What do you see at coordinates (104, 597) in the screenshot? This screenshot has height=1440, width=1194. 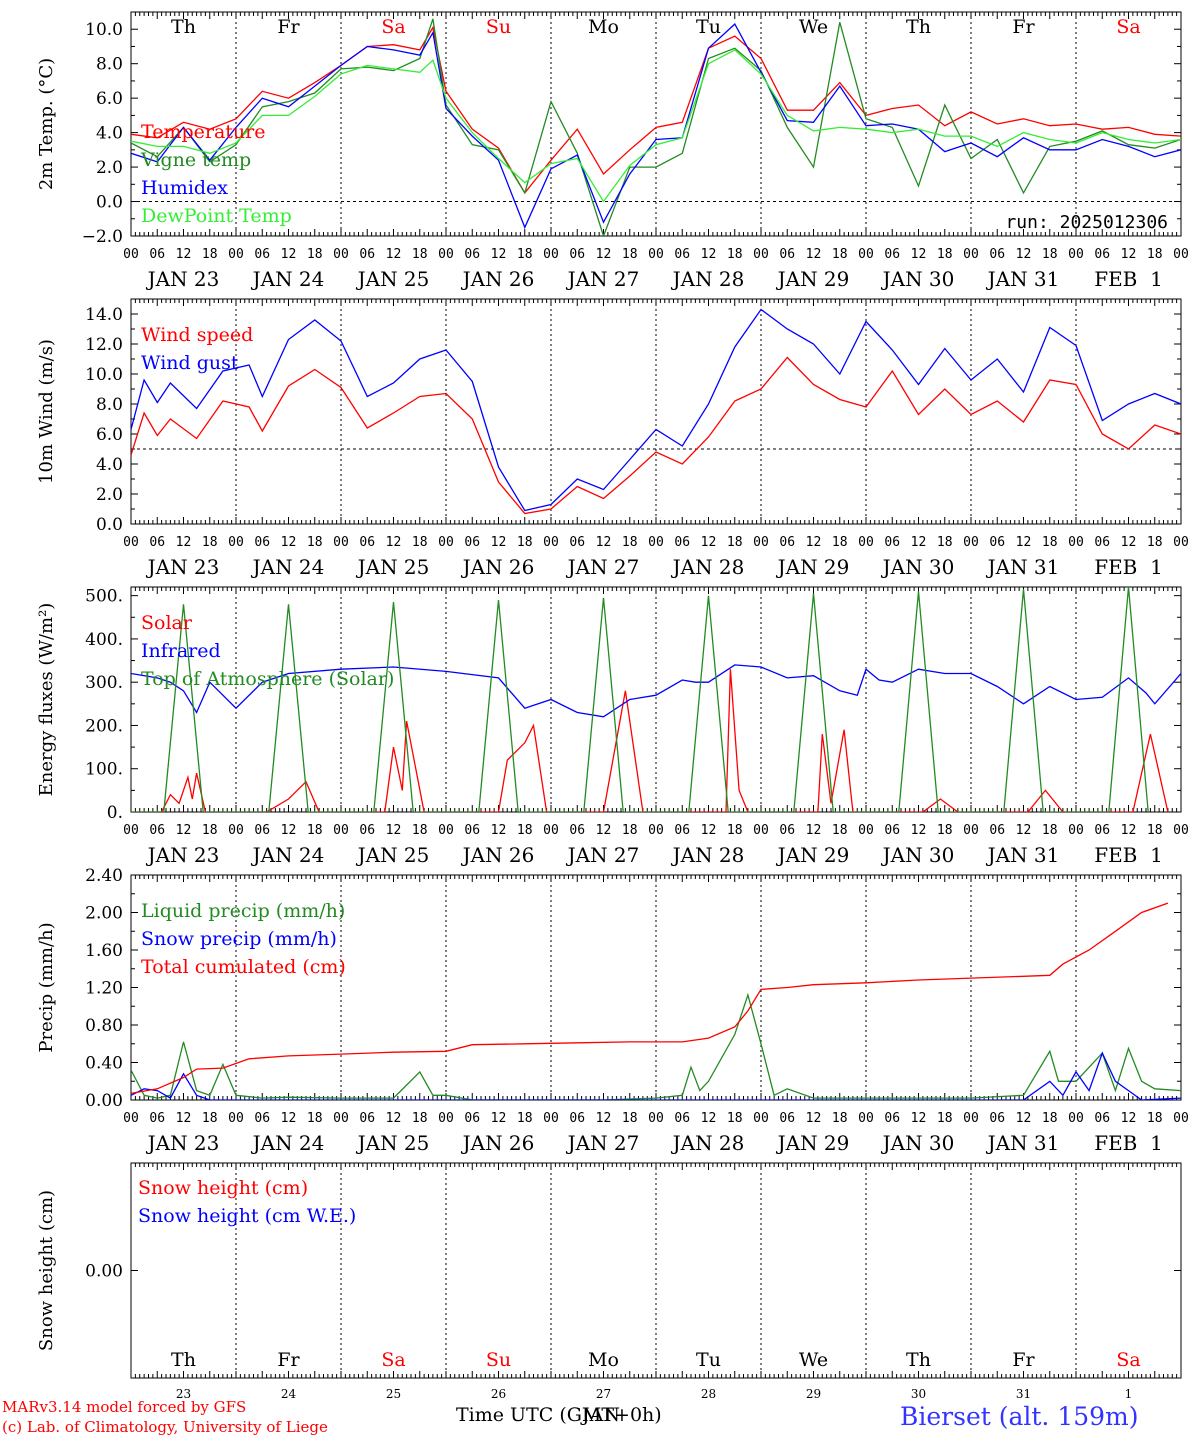 I see `y-tick-label: 500.` at bounding box center [104, 597].